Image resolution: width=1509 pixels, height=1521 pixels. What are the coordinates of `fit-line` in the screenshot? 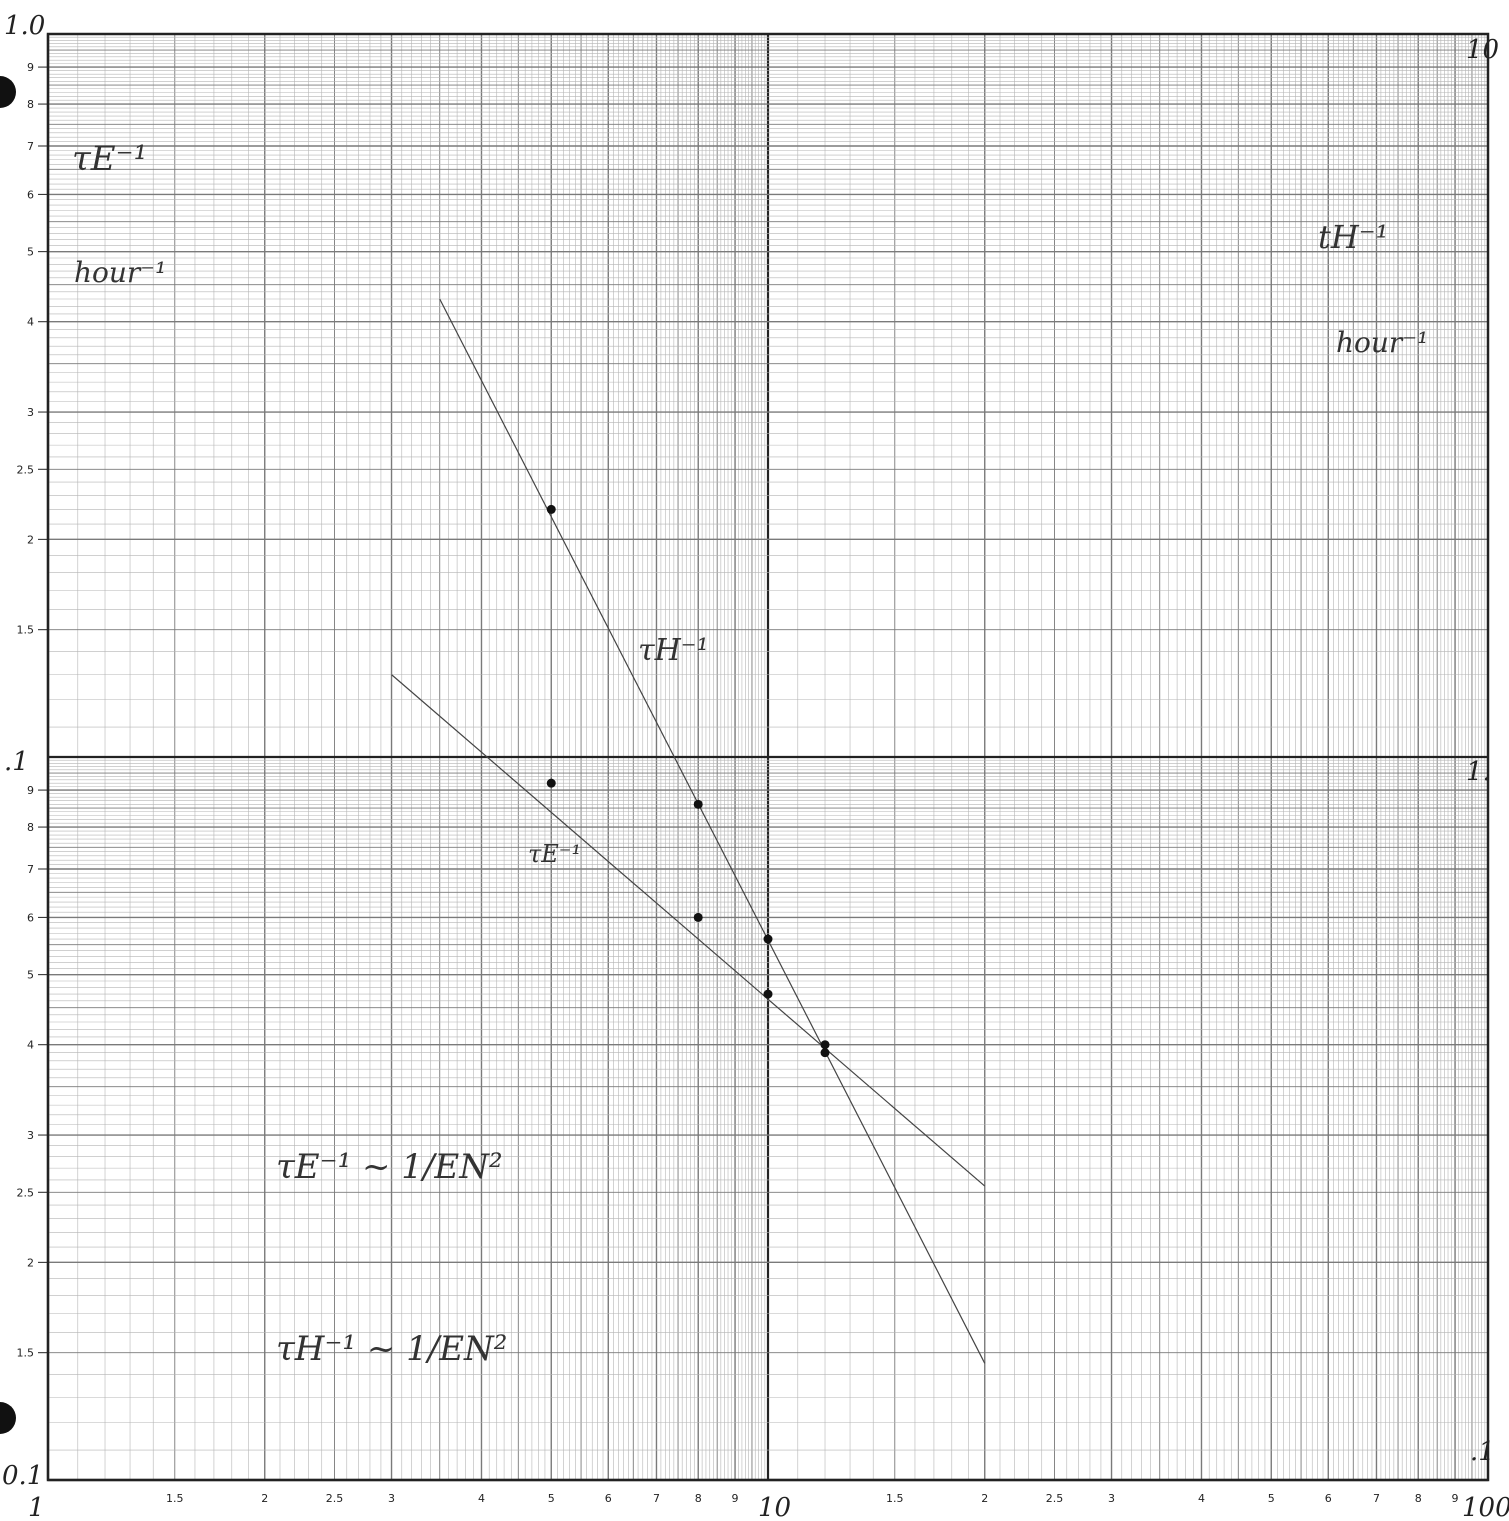 It's located at (688, 930).